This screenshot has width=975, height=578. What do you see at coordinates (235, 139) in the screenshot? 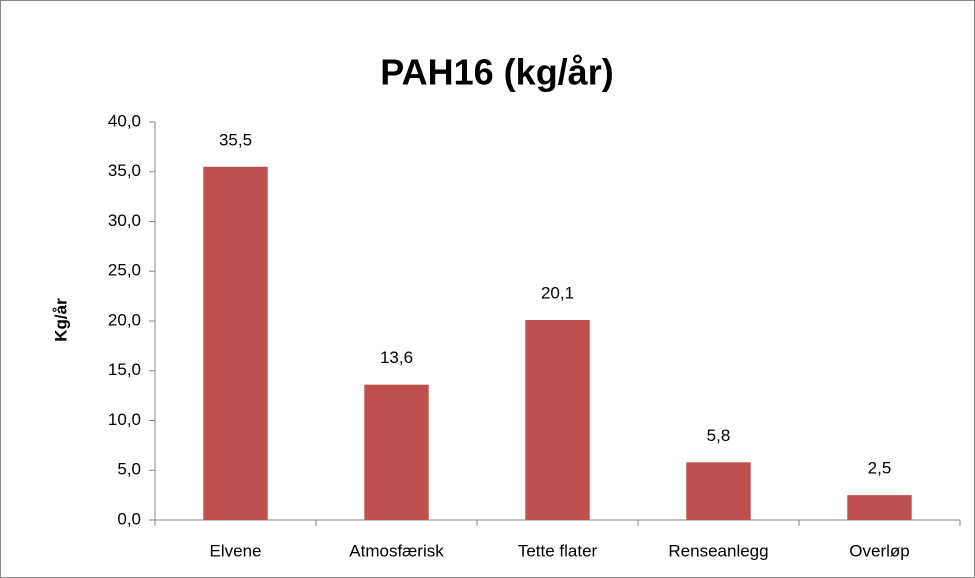
I see `data-label: 35,5` at bounding box center [235, 139].